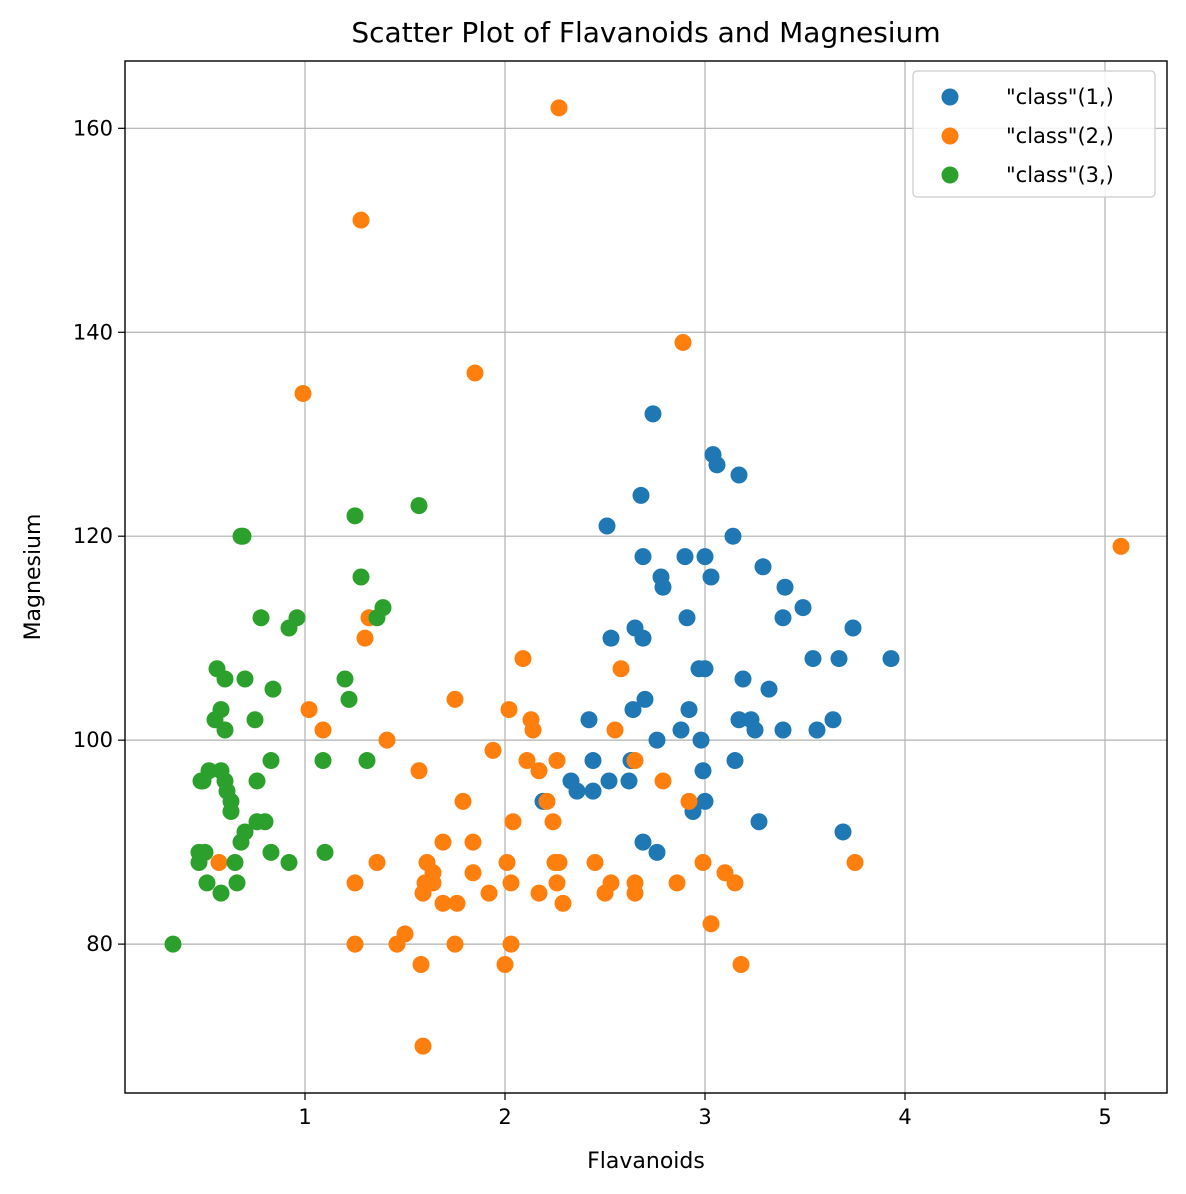  I want to click on legend-label: "class"(3,), so click(1060, 175).